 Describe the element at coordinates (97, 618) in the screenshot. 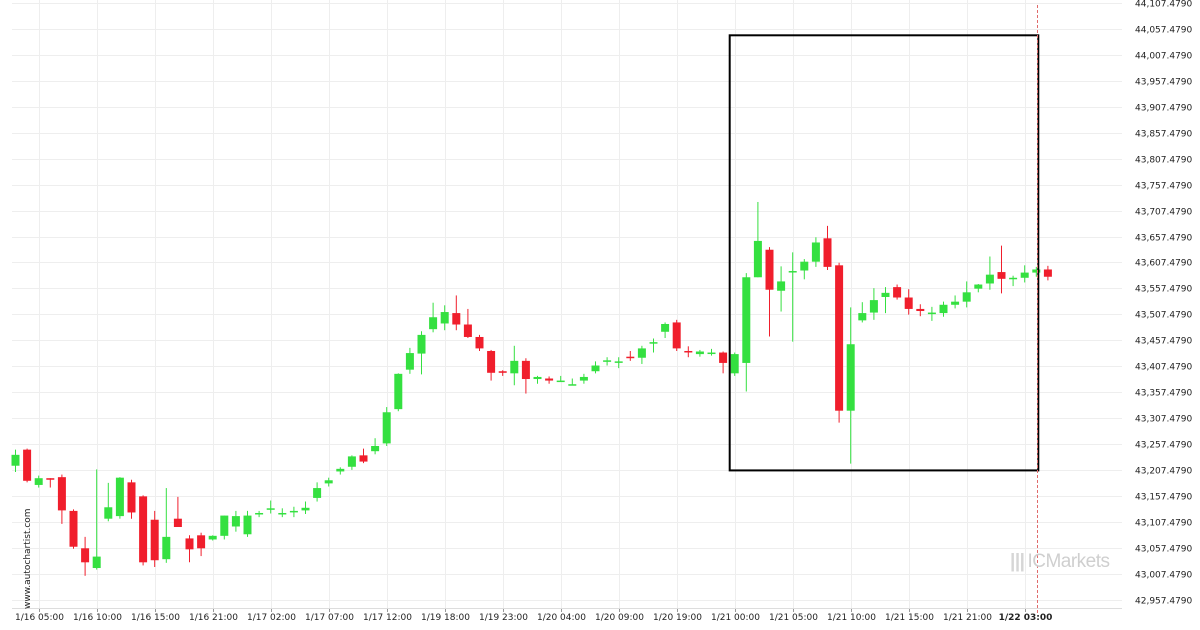

I see `x-tick-label: 1/16 10:00` at that location.